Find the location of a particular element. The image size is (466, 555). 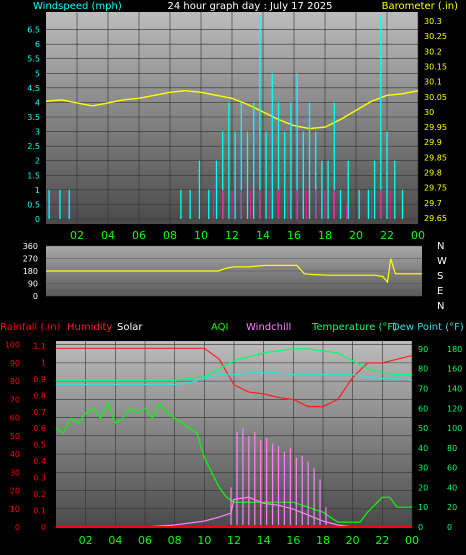

aqi-tick-label: 40 is located at coordinates (452, 487).